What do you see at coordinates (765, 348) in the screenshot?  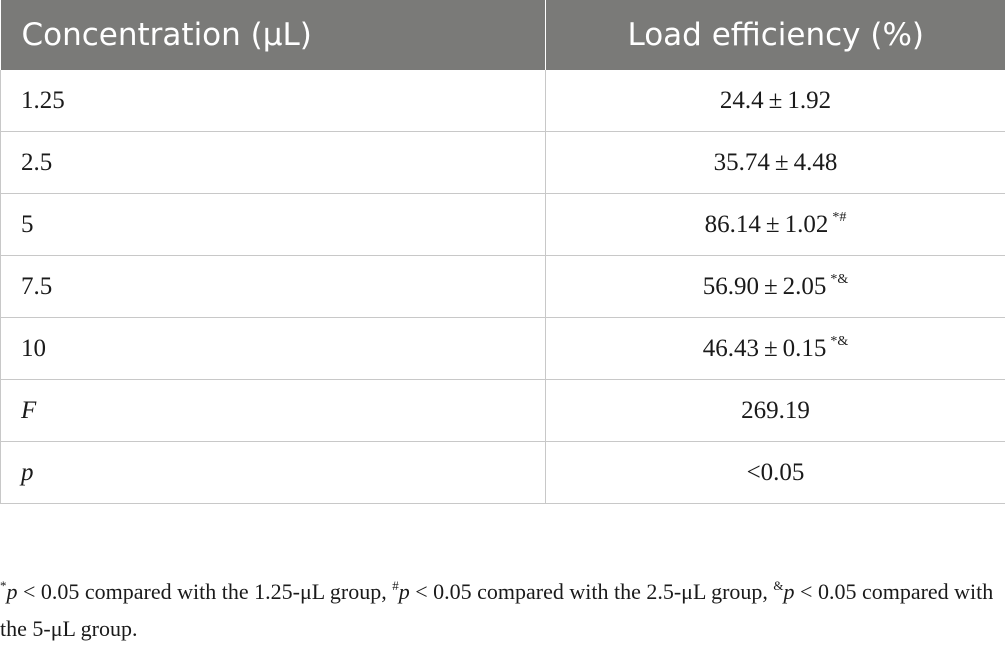 I see `efficiency-value: 46.43 ± 0.15` at bounding box center [765, 348].